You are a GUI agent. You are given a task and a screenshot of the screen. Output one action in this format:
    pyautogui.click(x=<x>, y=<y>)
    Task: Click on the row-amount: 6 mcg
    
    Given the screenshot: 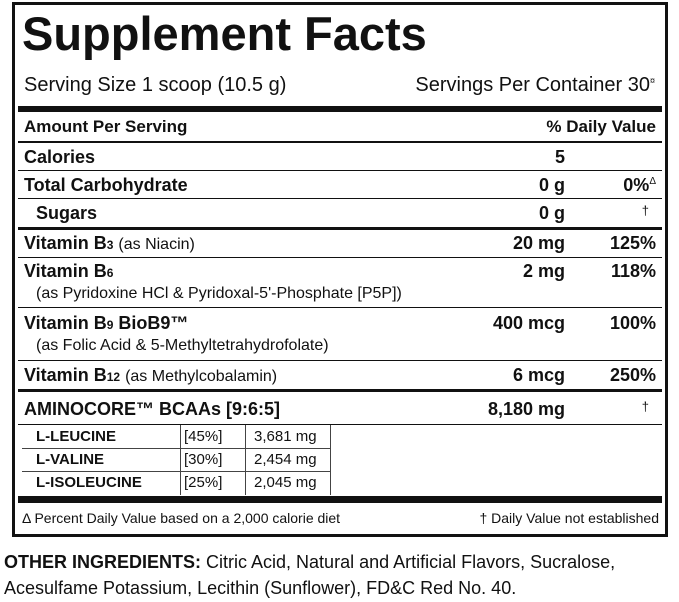 What is the action you would take?
    pyautogui.click(x=538, y=375)
    